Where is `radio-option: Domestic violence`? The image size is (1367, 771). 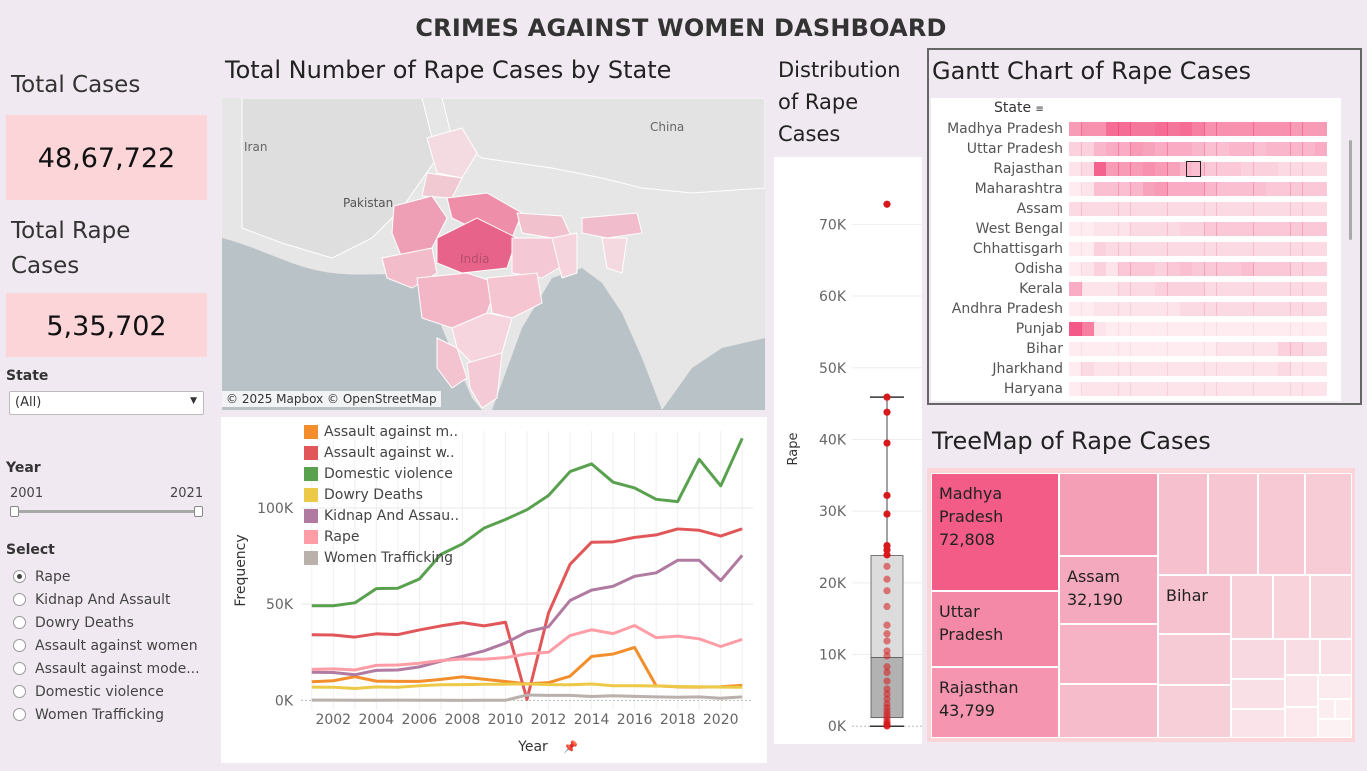
radio-option: Domestic violence is located at coordinates (113, 691).